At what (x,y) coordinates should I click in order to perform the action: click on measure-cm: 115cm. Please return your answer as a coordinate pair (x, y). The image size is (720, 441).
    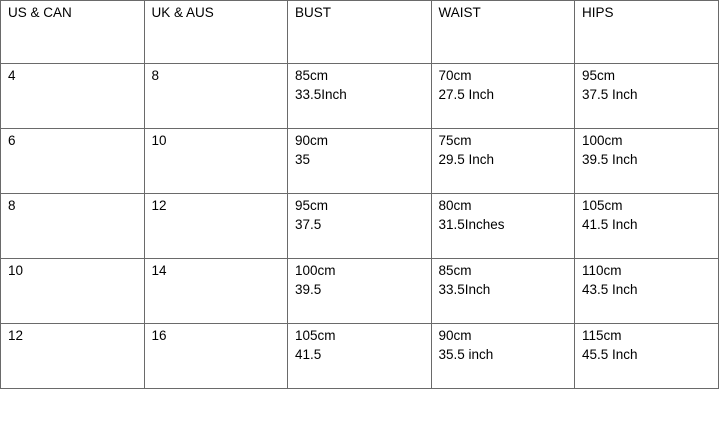
    Looking at the image, I should click on (602, 335).